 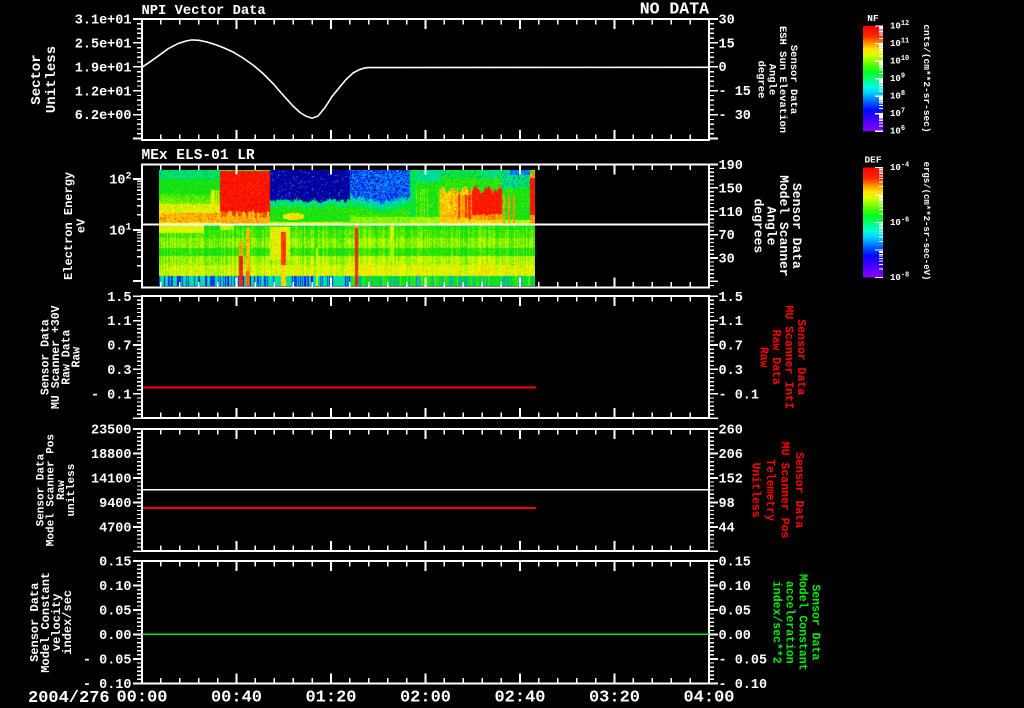 What do you see at coordinates (115, 504) in the screenshot?
I see `svg-text: 9400` at bounding box center [115, 504].